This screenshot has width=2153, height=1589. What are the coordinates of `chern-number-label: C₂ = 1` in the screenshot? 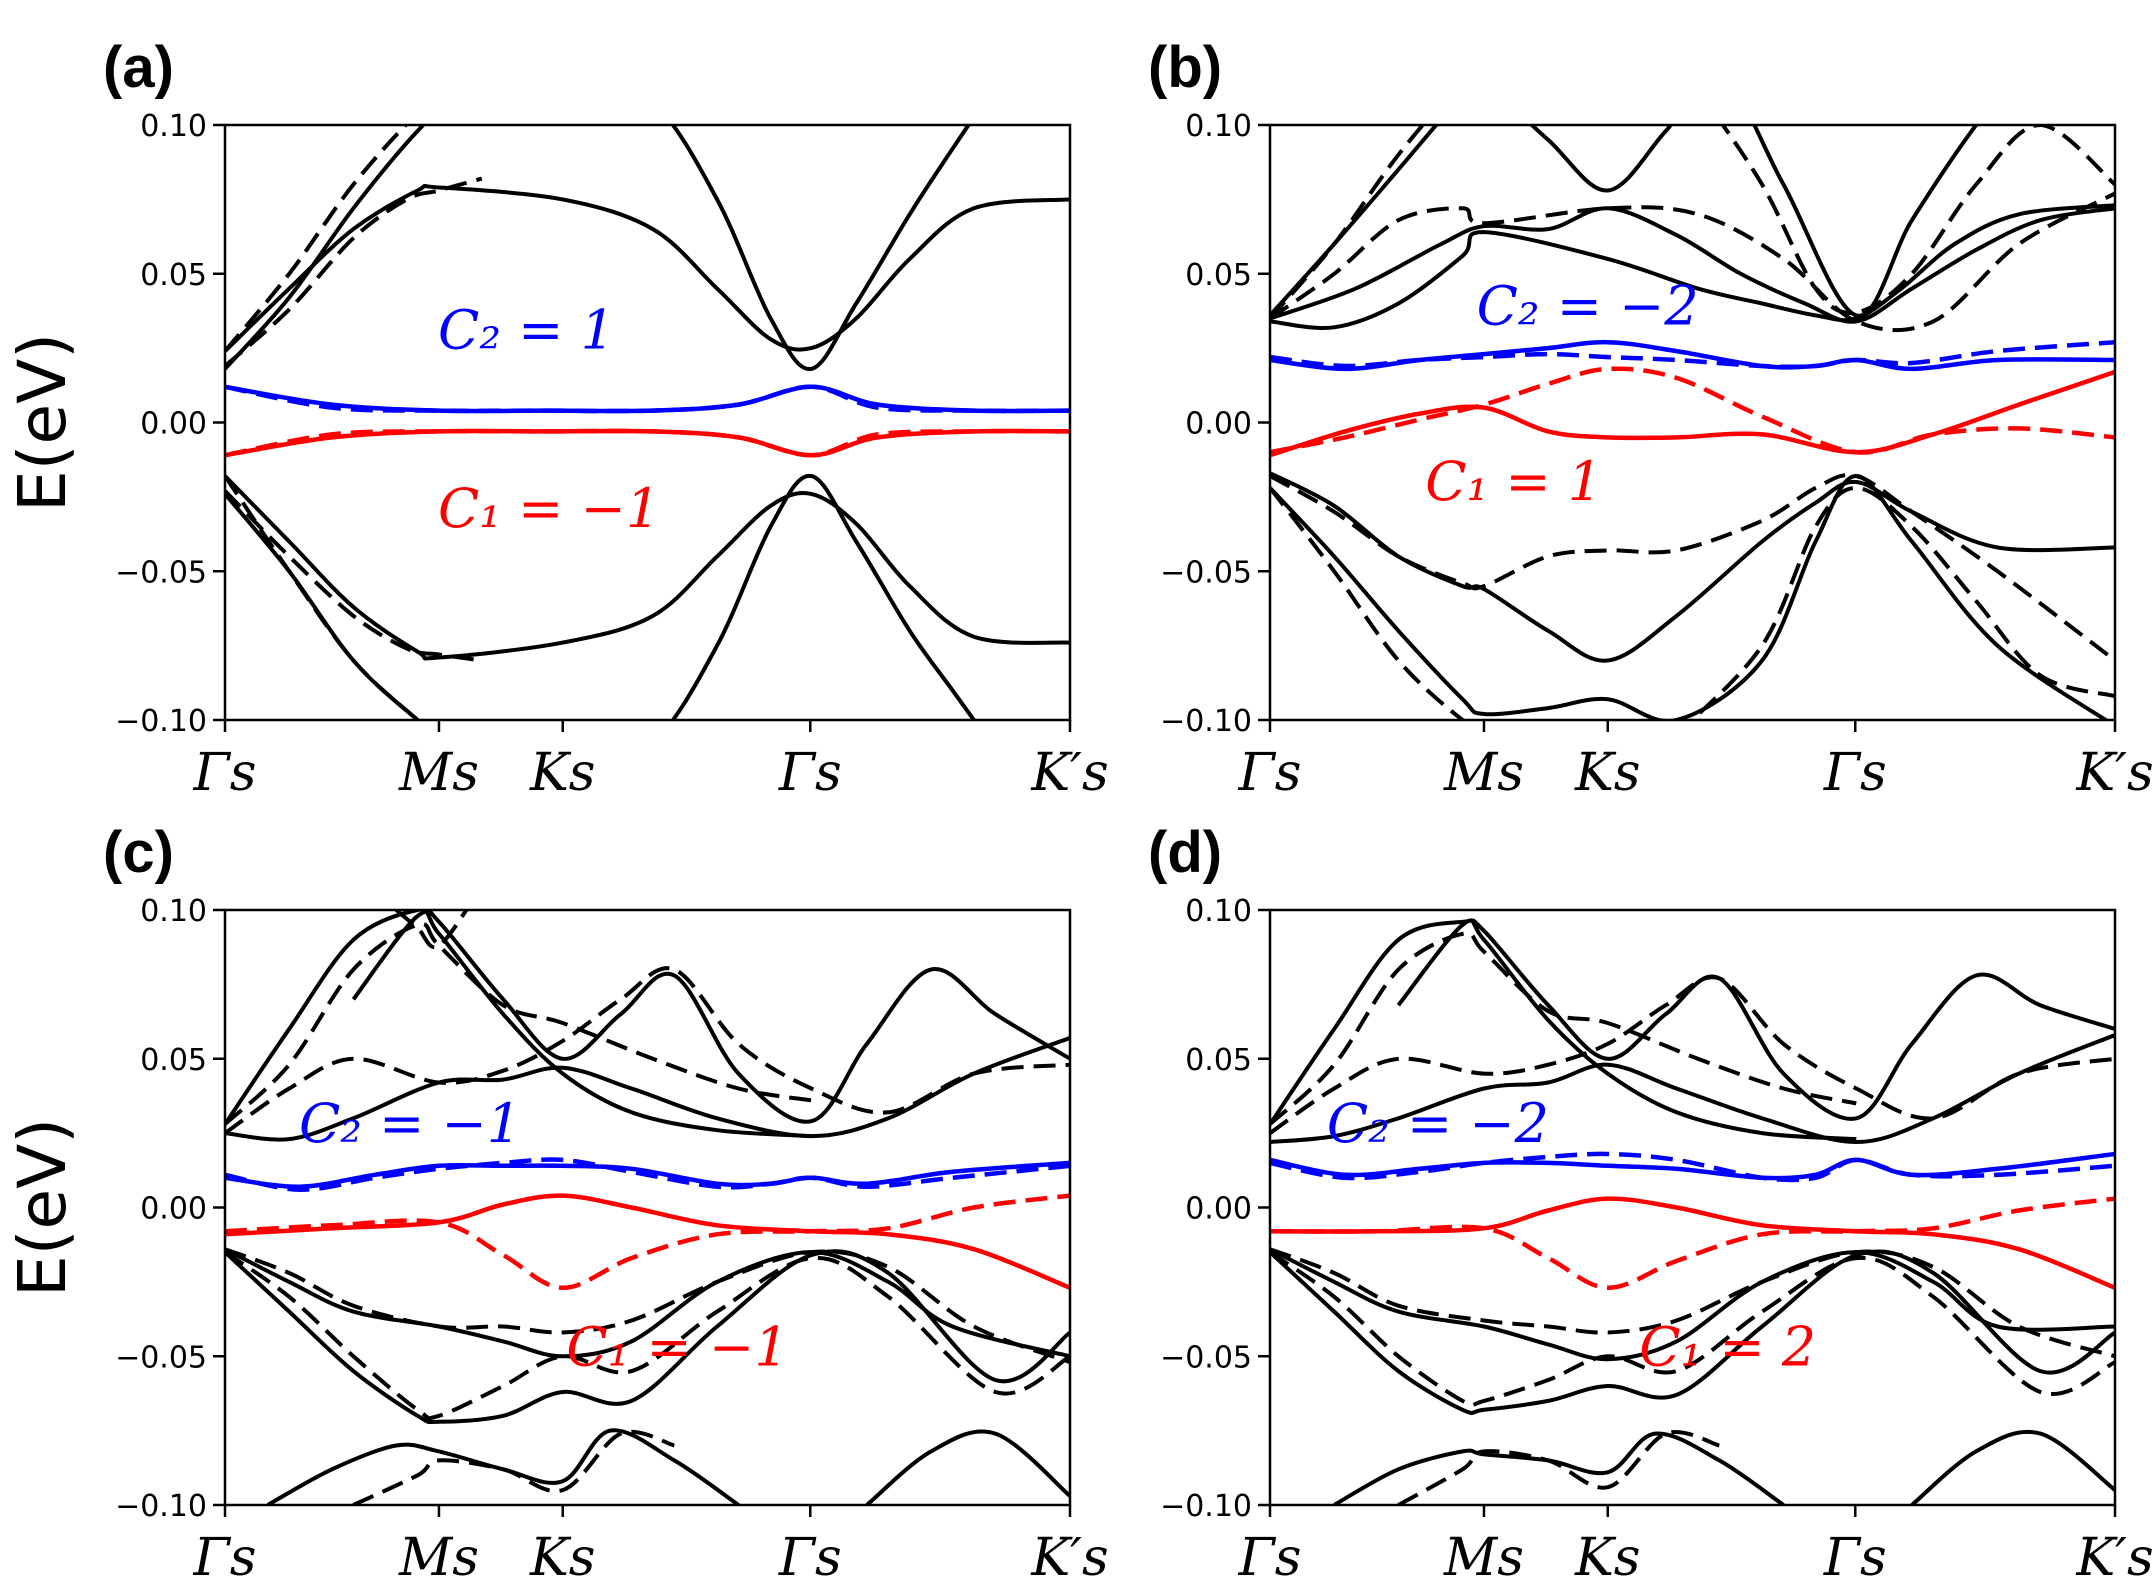 It's located at (526, 329).